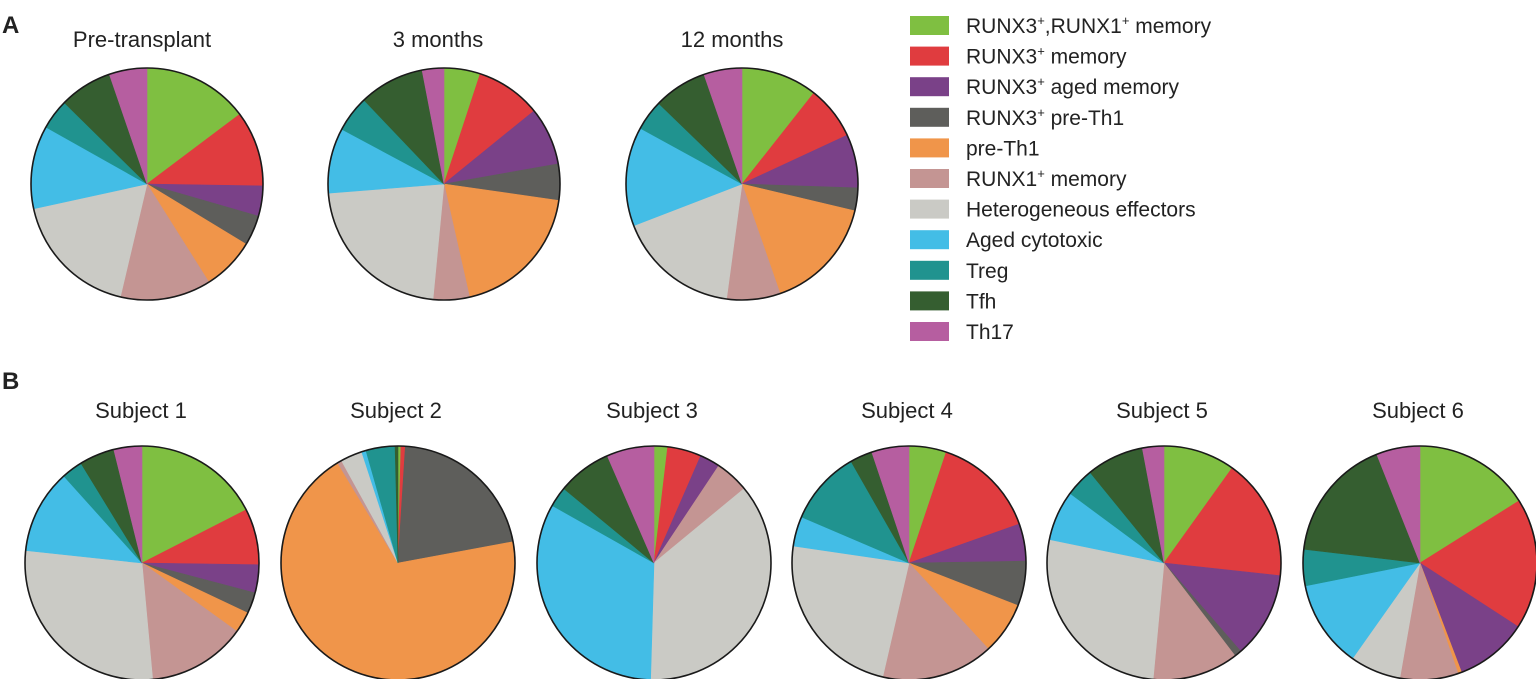 The width and height of the screenshot is (1536, 679). Describe the element at coordinates (141, 410) in the screenshot. I see `pie-title-subject-1: Subject 1` at that location.